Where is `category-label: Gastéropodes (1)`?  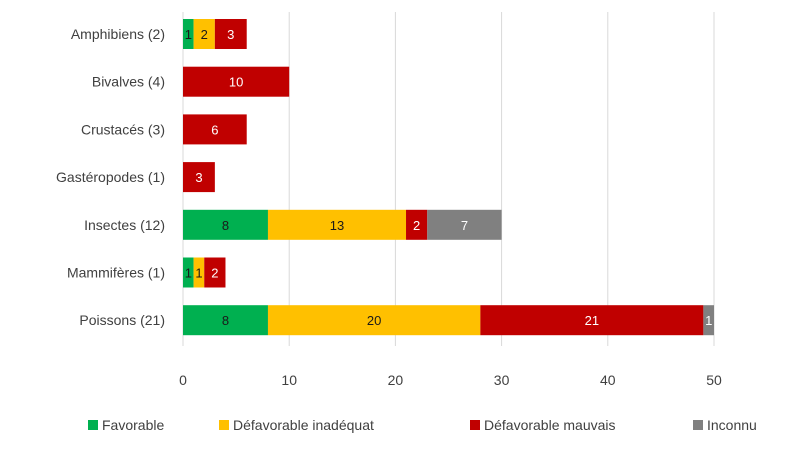 category-label: Gastéropodes (1) is located at coordinates (110, 177).